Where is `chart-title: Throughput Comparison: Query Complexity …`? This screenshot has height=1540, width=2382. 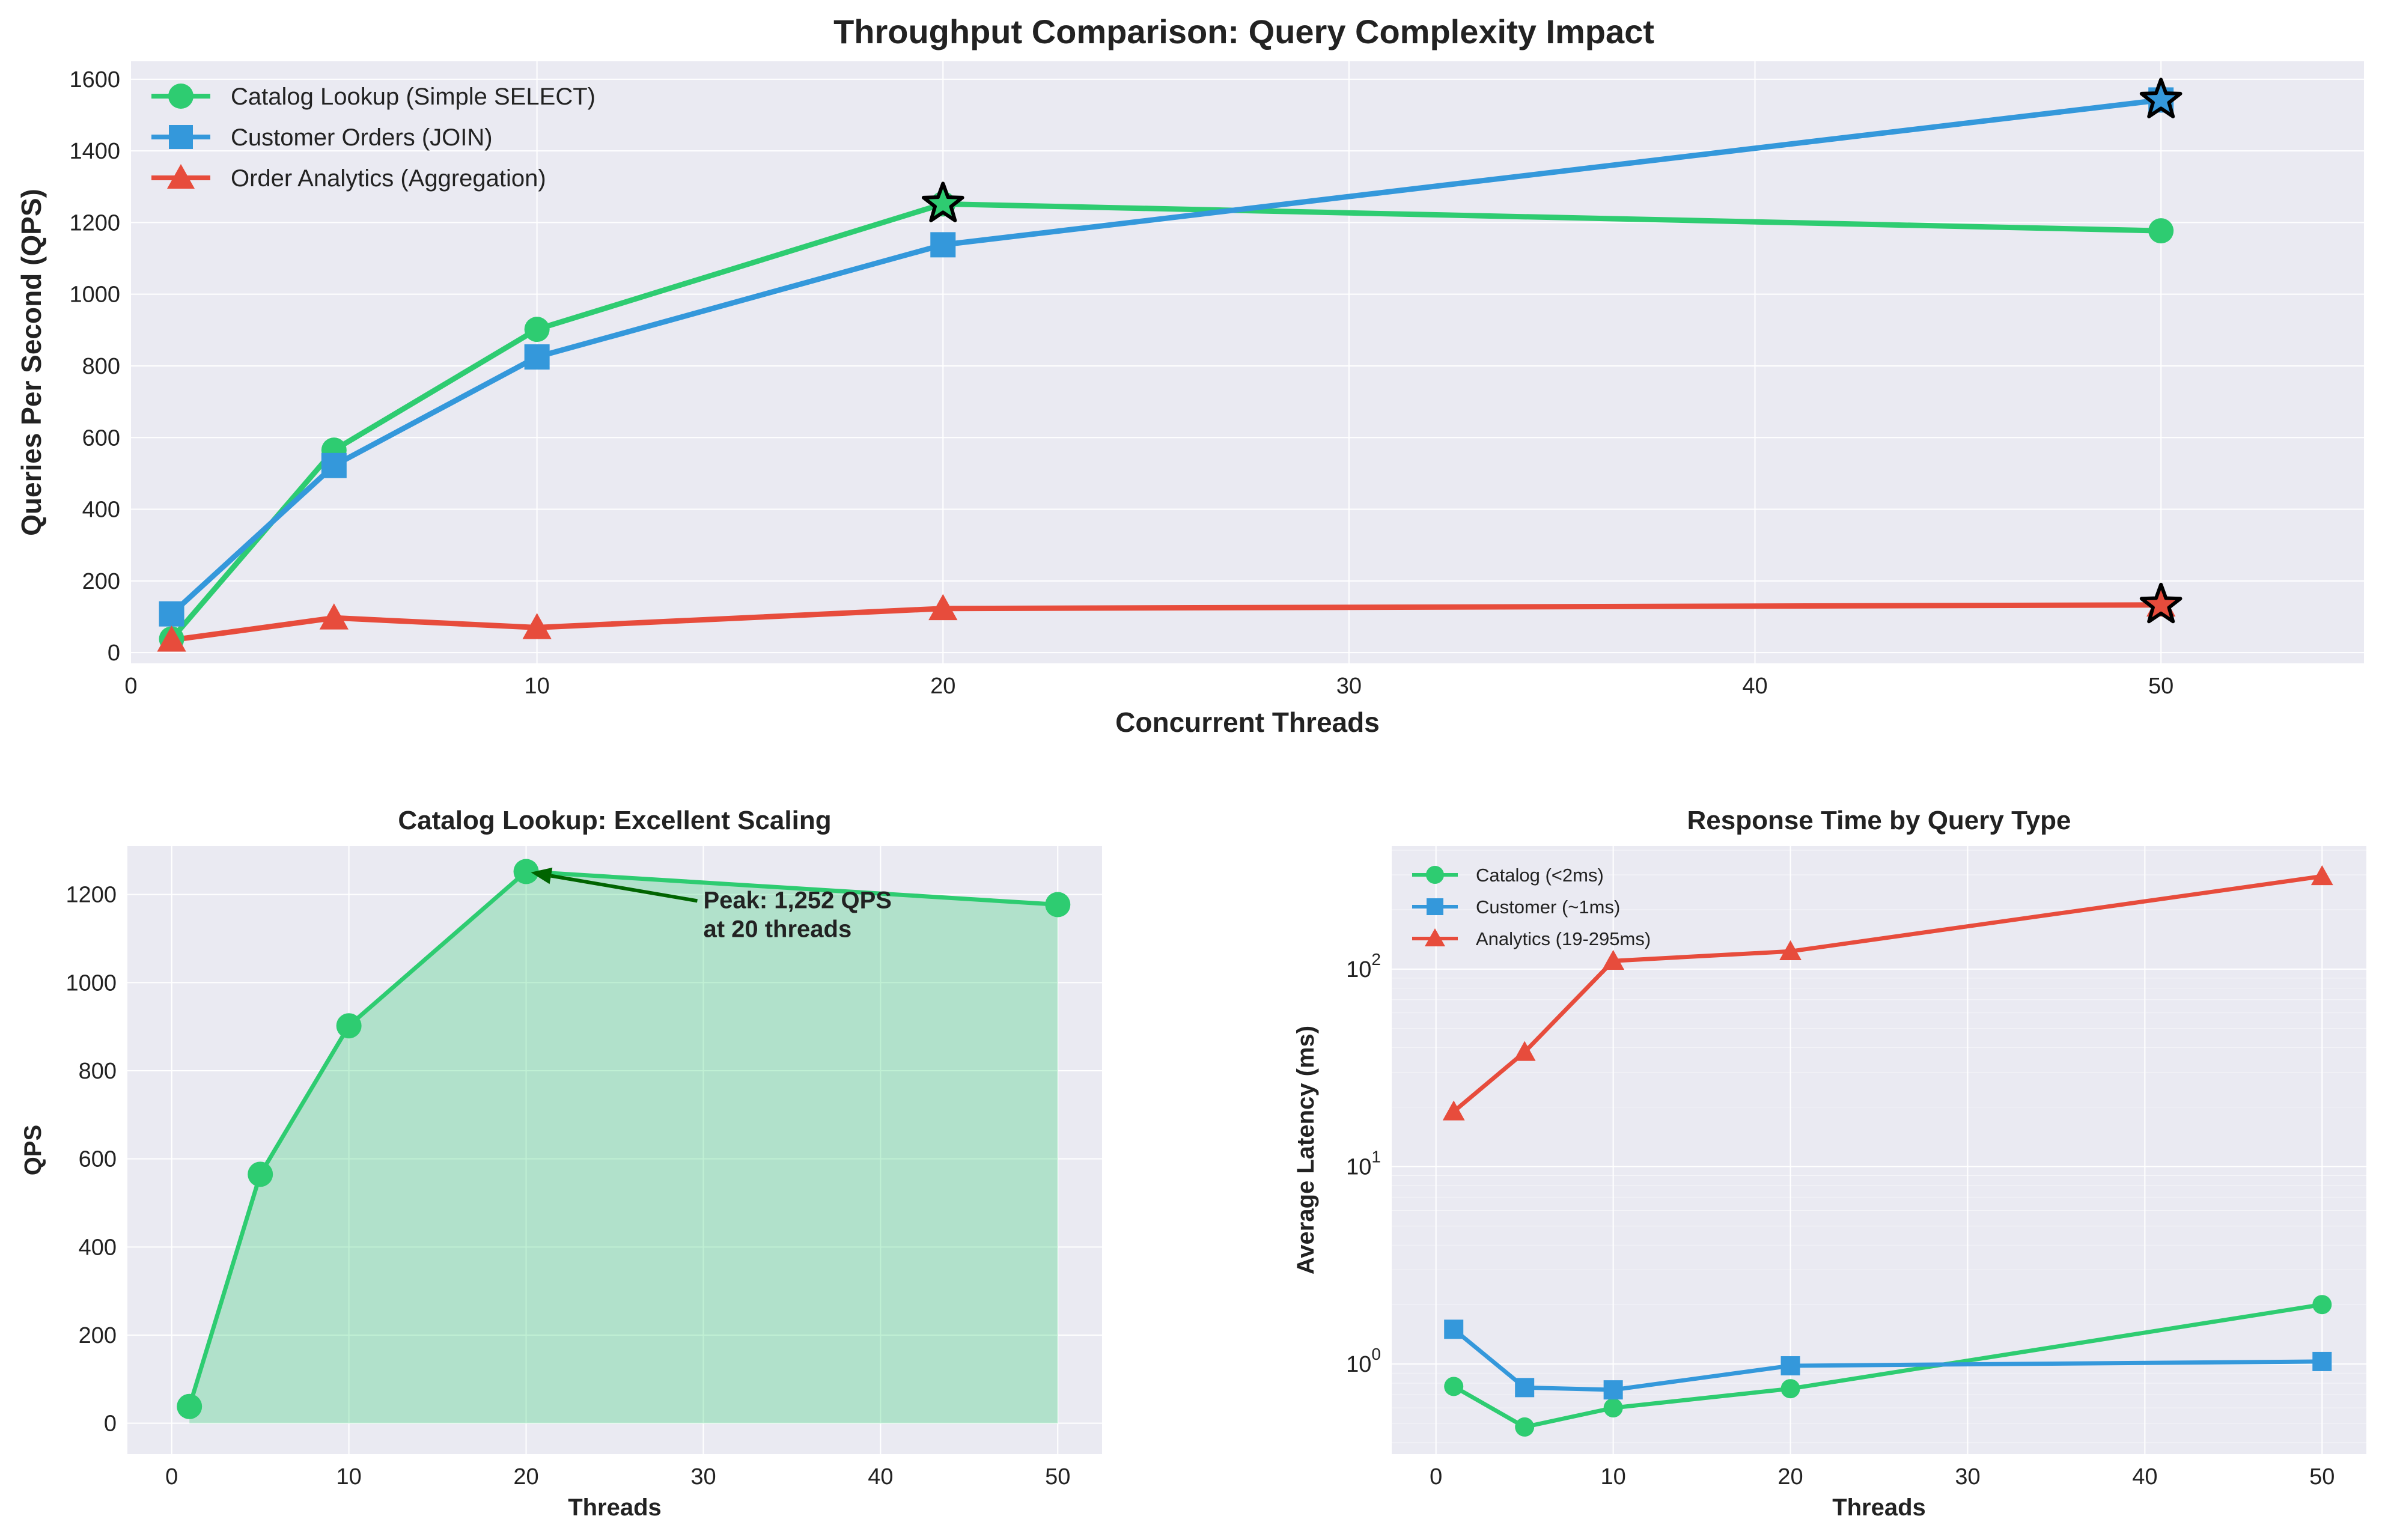 chart-title: Throughput Comparison: Query Complexity … is located at coordinates (1243, 32).